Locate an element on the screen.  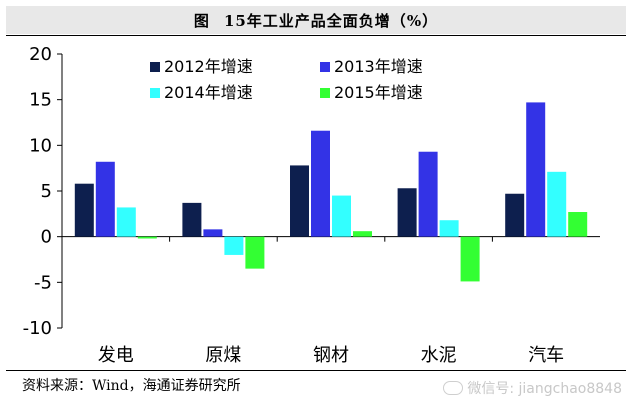
y-tick-label: 15 is located at coordinates (40, 100).